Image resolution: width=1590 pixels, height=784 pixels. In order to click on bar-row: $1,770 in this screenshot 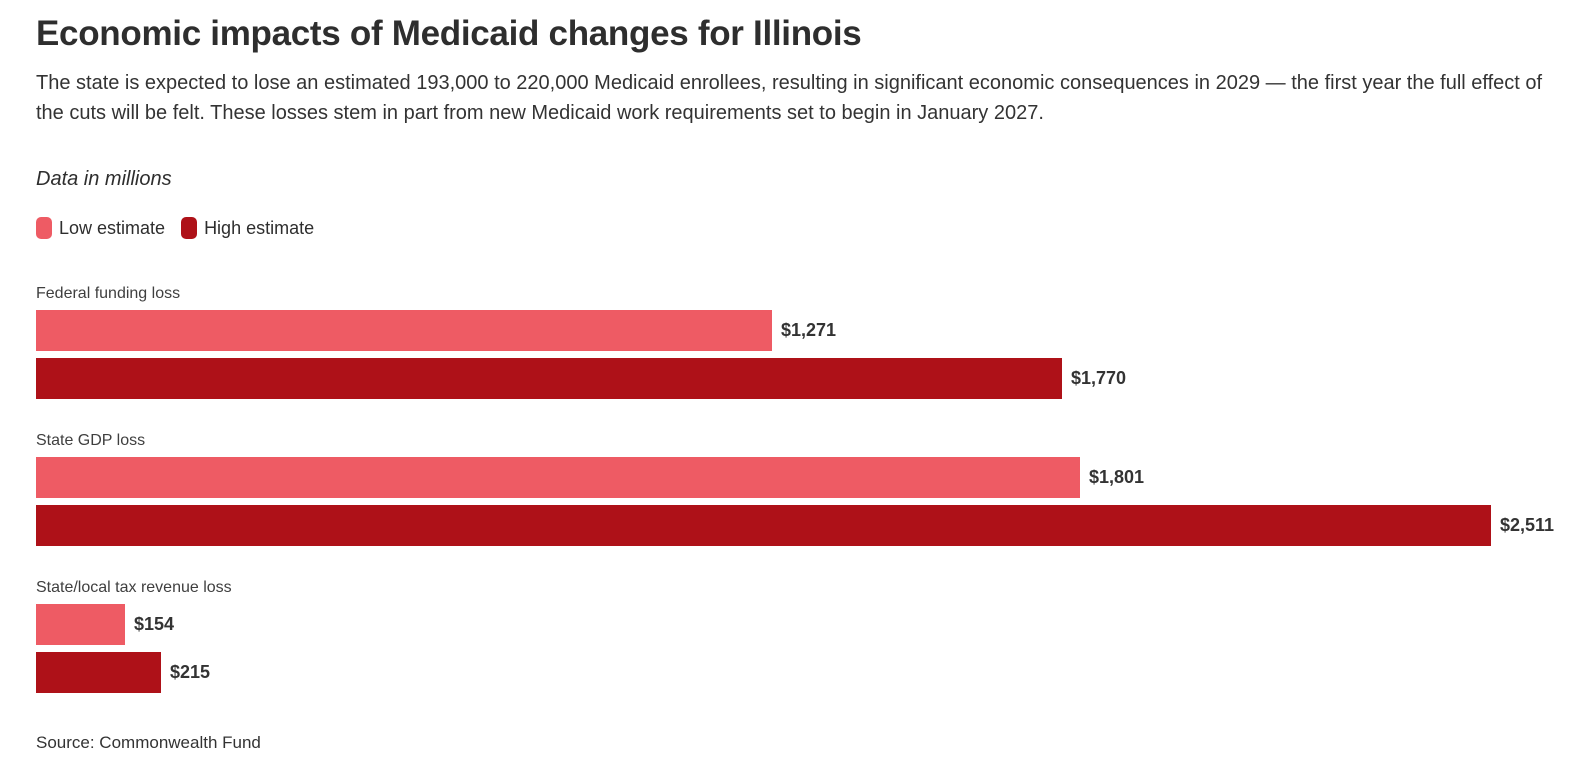, I will do `click(795, 378)`.